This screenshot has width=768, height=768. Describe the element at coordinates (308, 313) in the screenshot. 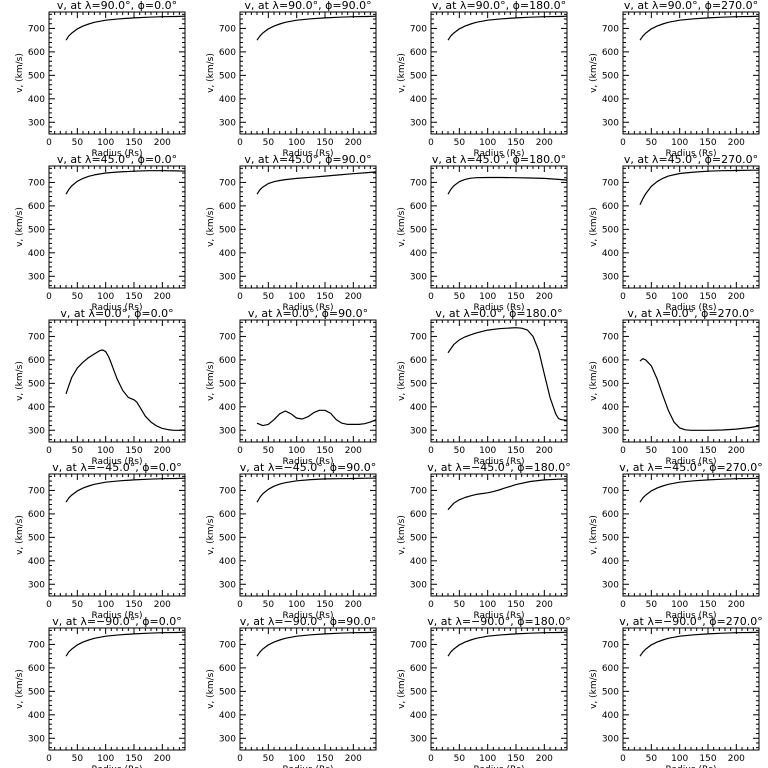

I see `subplot-title: v, at λ=0.0°, ϕ=90.0°` at that location.